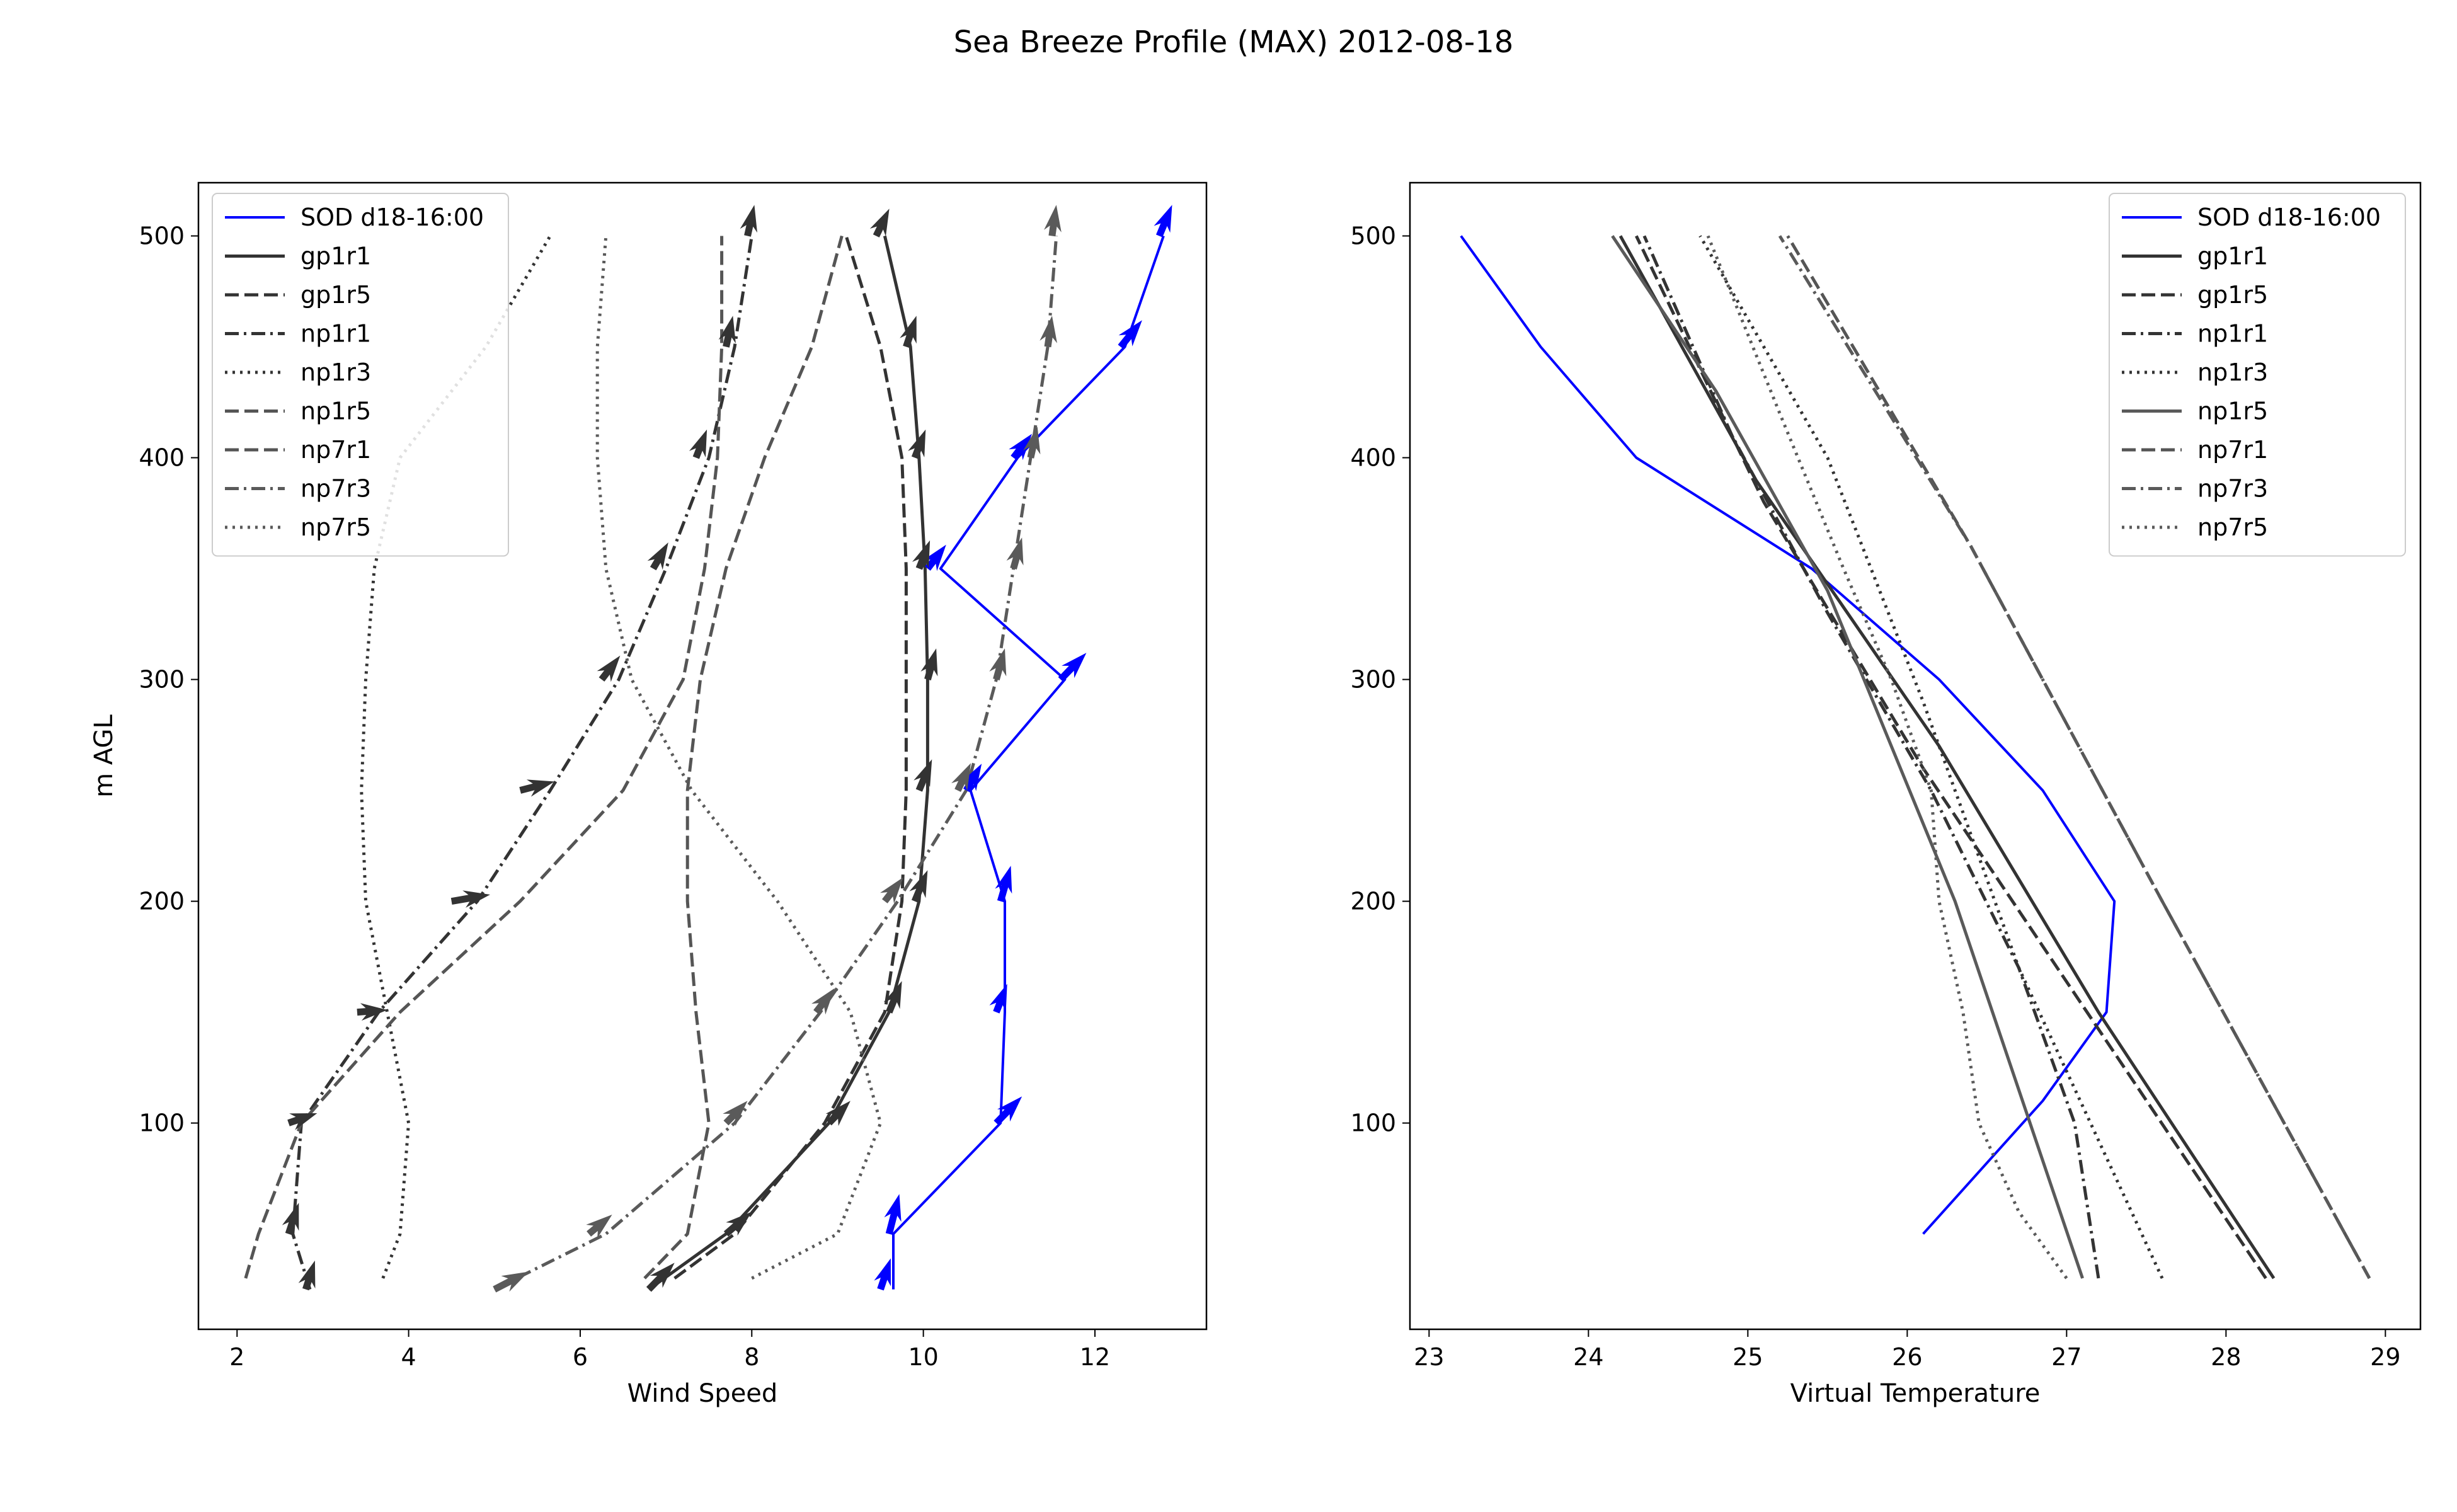 The image size is (2457, 1512). I want to click on legend-label: np1r3, so click(2232, 372).